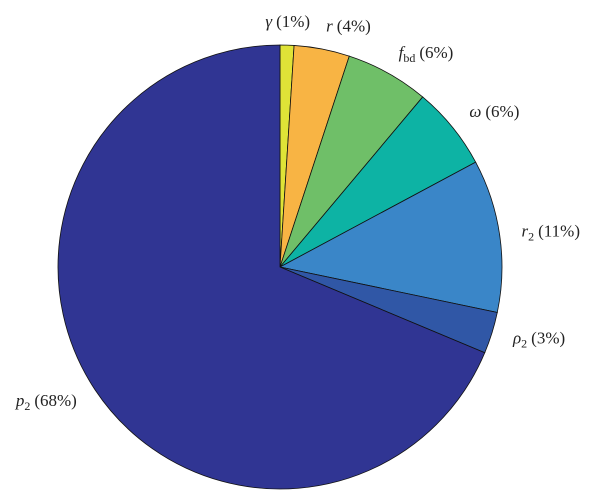 The height and width of the screenshot is (493, 600). What do you see at coordinates (55, 400) in the screenshot?
I see `slice-value-label: (68%)` at bounding box center [55, 400].